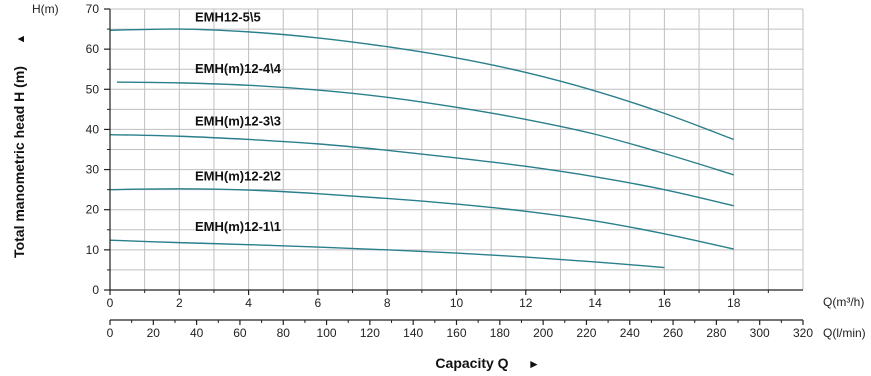 The height and width of the screenshot is (376, 871). I want to click on x2-tick-label: 160, so click(456, 333).